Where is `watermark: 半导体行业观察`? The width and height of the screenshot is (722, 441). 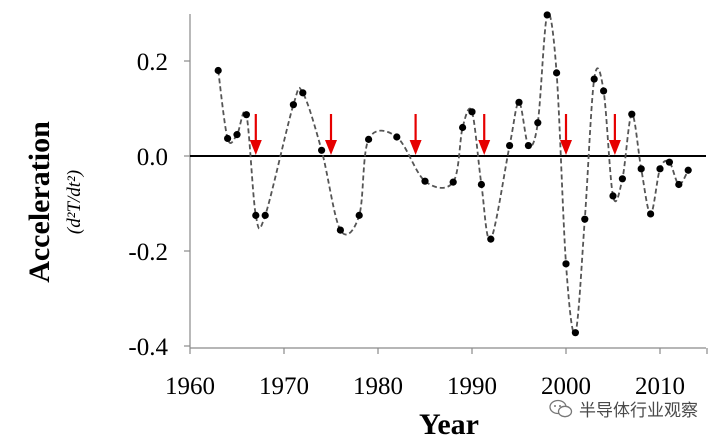
watermark: 半导体行业观察 is located at coordinates (623, 408).